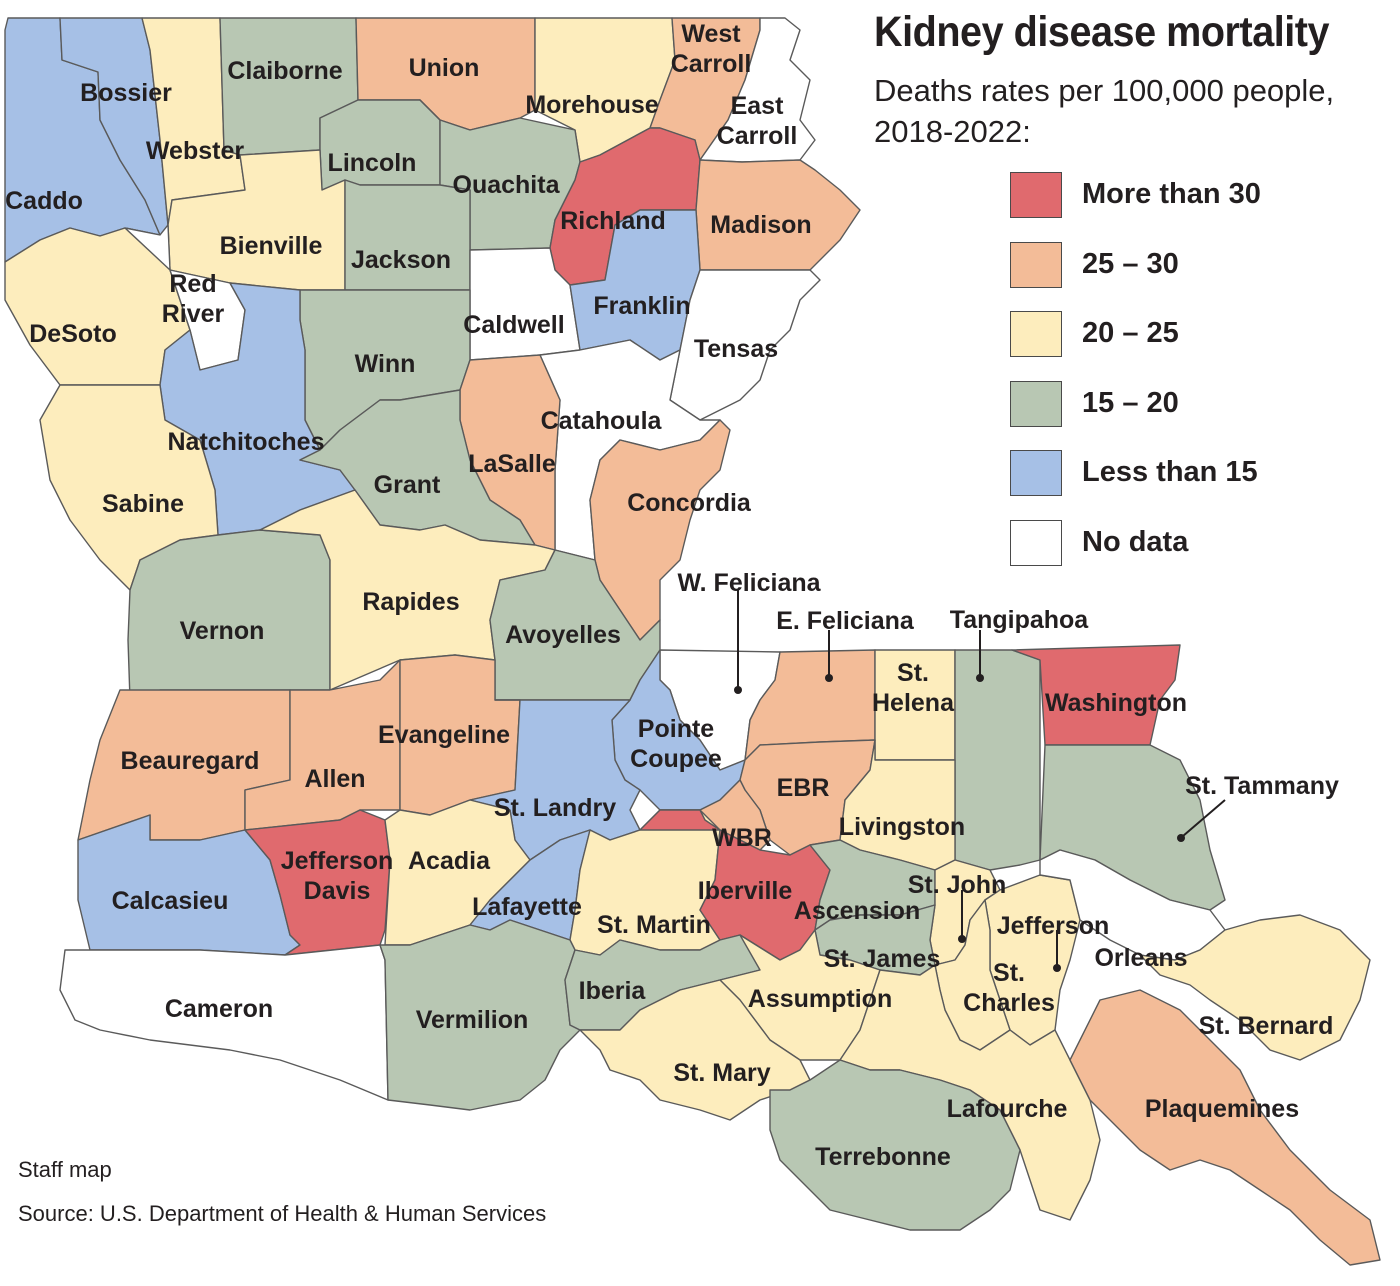  Describe the element at coordinates (757, 90) in the screenshot. I see `parish-east-carroll` at that location.